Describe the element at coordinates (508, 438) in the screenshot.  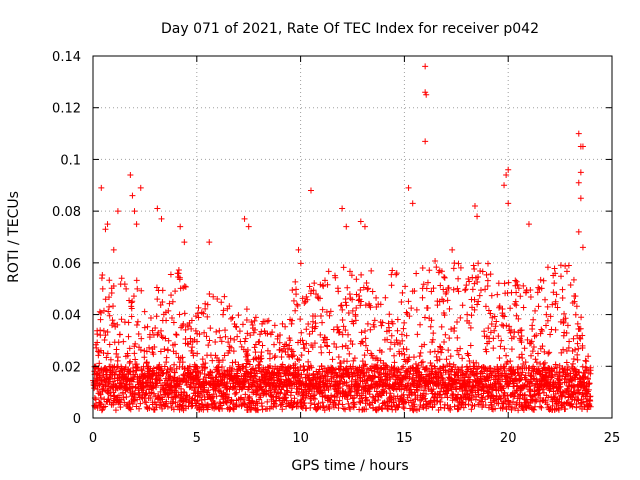
I see `x-tick-label: 20` at that location.